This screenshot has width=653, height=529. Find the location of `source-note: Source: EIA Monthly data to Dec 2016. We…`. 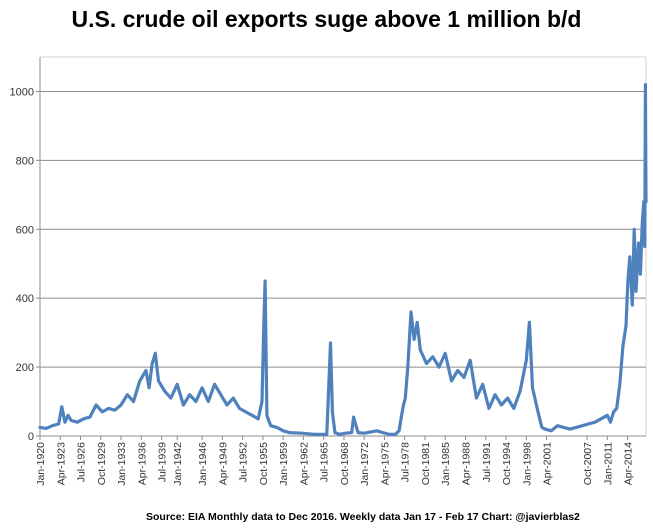

source-note: Source: EIA Monthly data to Dec 2016. We… is located at coordinates (363, 517).